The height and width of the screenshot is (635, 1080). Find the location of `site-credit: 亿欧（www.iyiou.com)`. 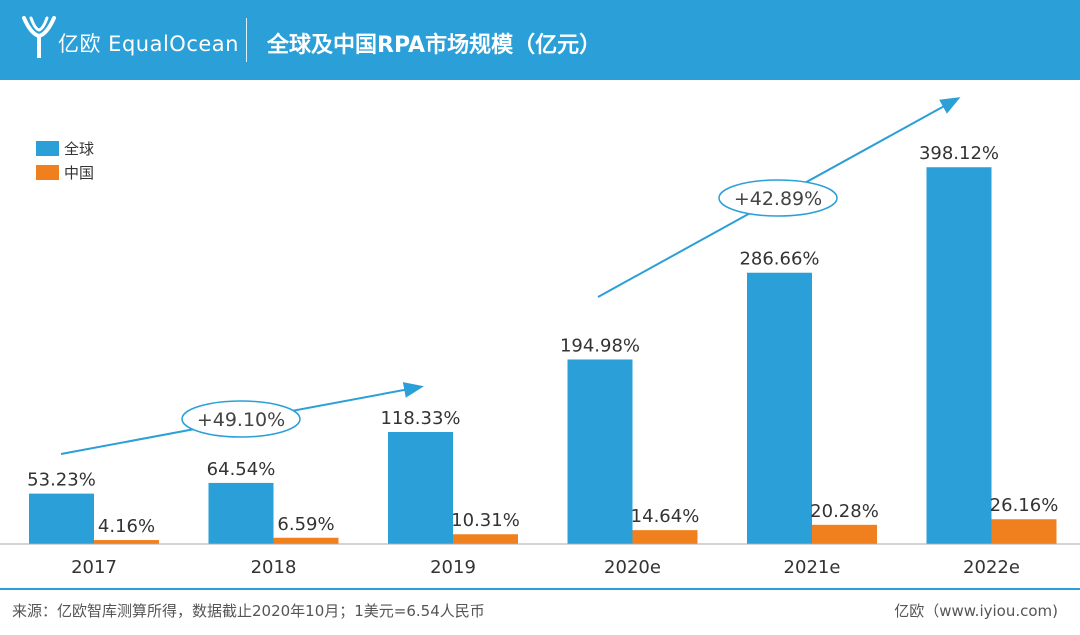

site-credit: 亿欧（www.iyiou.com) is located at coordinates (976, 611).